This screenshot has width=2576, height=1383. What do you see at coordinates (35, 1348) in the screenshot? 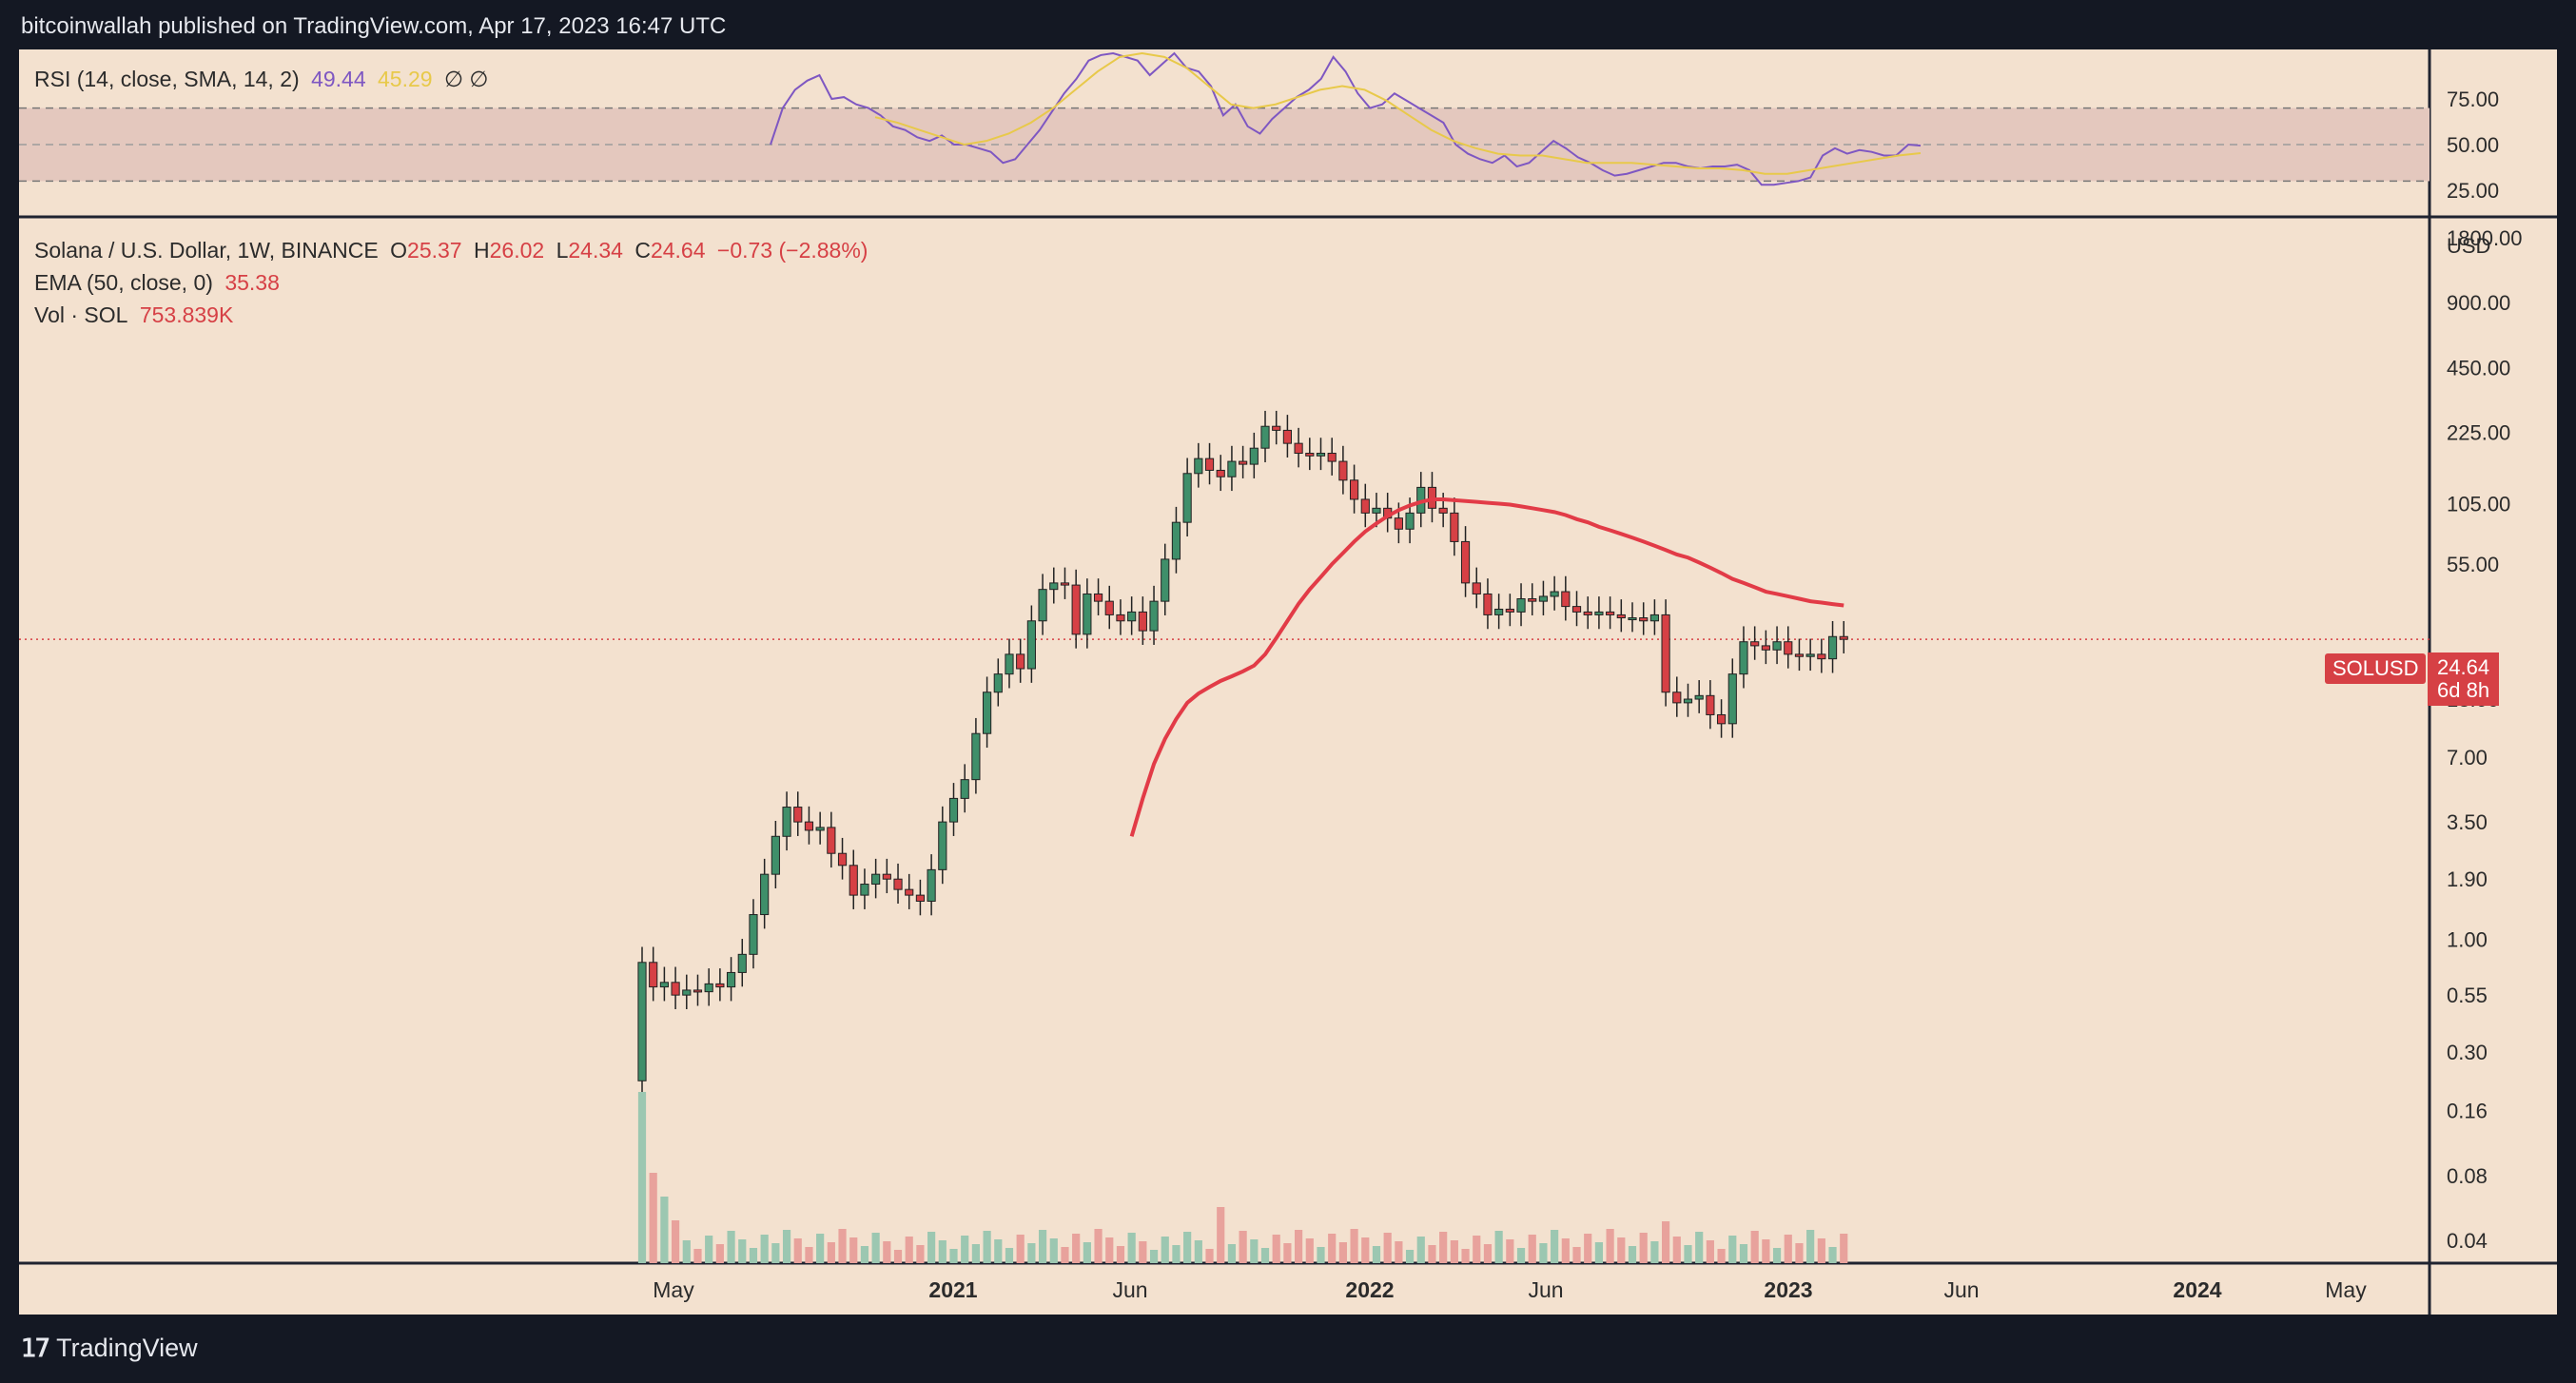
I see `tradingview-logo-icon: 𝟣𝟩` at bounding box center [35, 1348].